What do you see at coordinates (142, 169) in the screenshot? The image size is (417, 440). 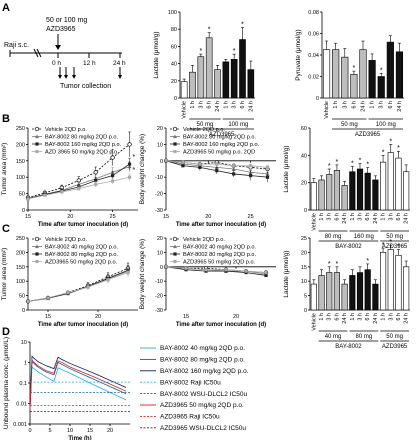 I see `B_bodyweight-ylabel: Body weight change (%)` at bounding box center [142, 169].